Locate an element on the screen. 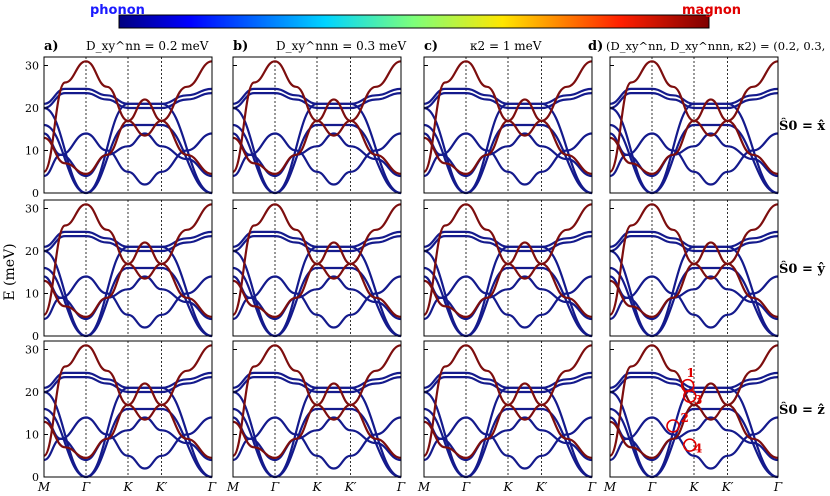  panel-r3-c1: 0 10 20 30 M Γ K K′ Γ is located at coordinates (121, 417).